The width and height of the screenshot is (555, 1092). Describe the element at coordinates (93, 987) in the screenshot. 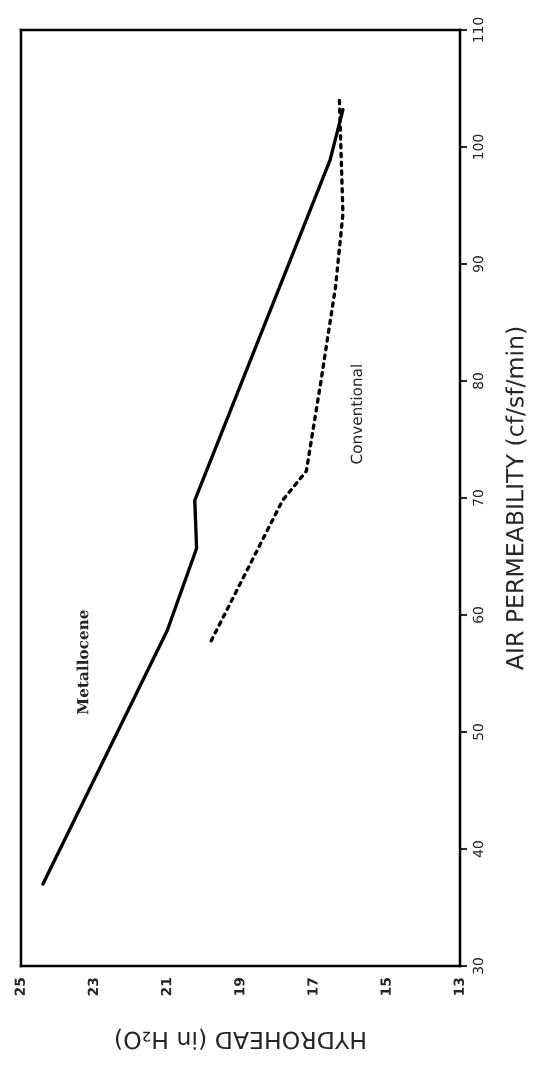

I see `x-tick-label: 23` at that location.